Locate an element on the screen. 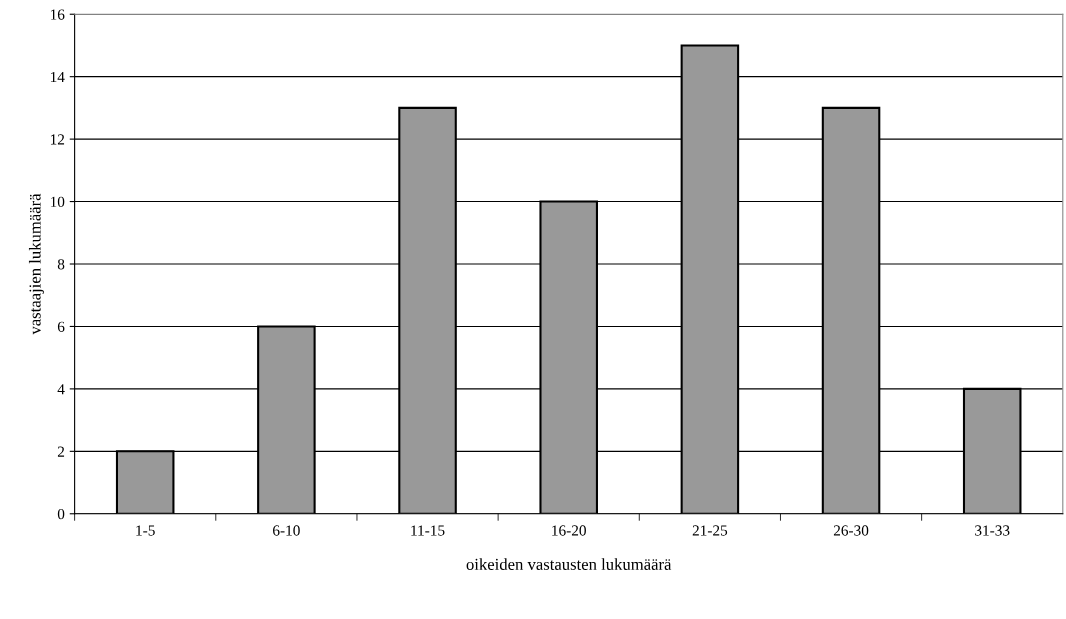 The width and height of the screenshot is (1066, 619). y-tick-label: 6 is located at coordinates (61, 326).